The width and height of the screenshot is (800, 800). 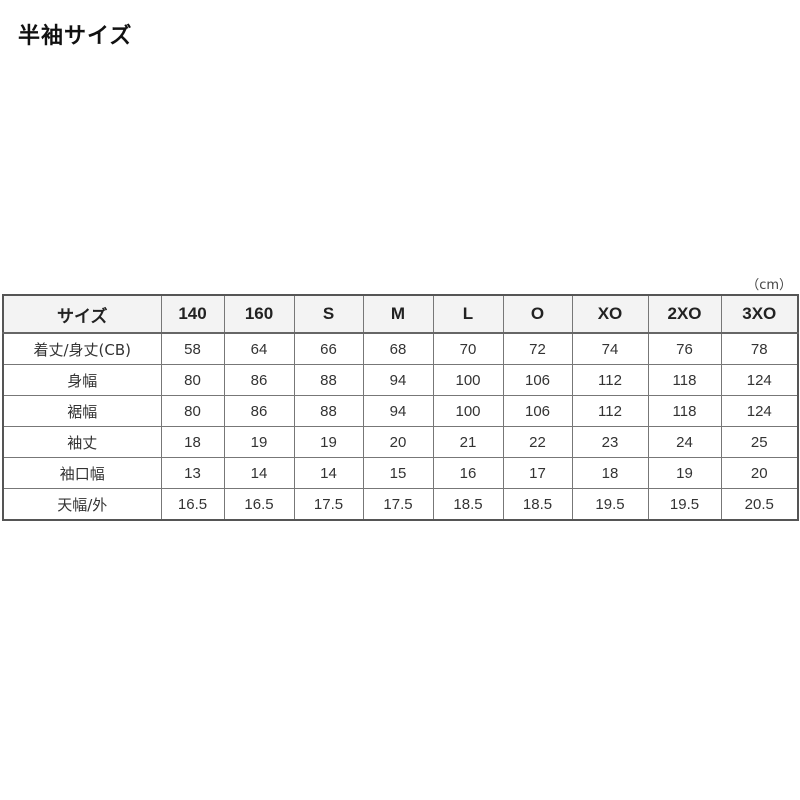 I want to click on table-cell: 20.5, so click(x=759, y=504).